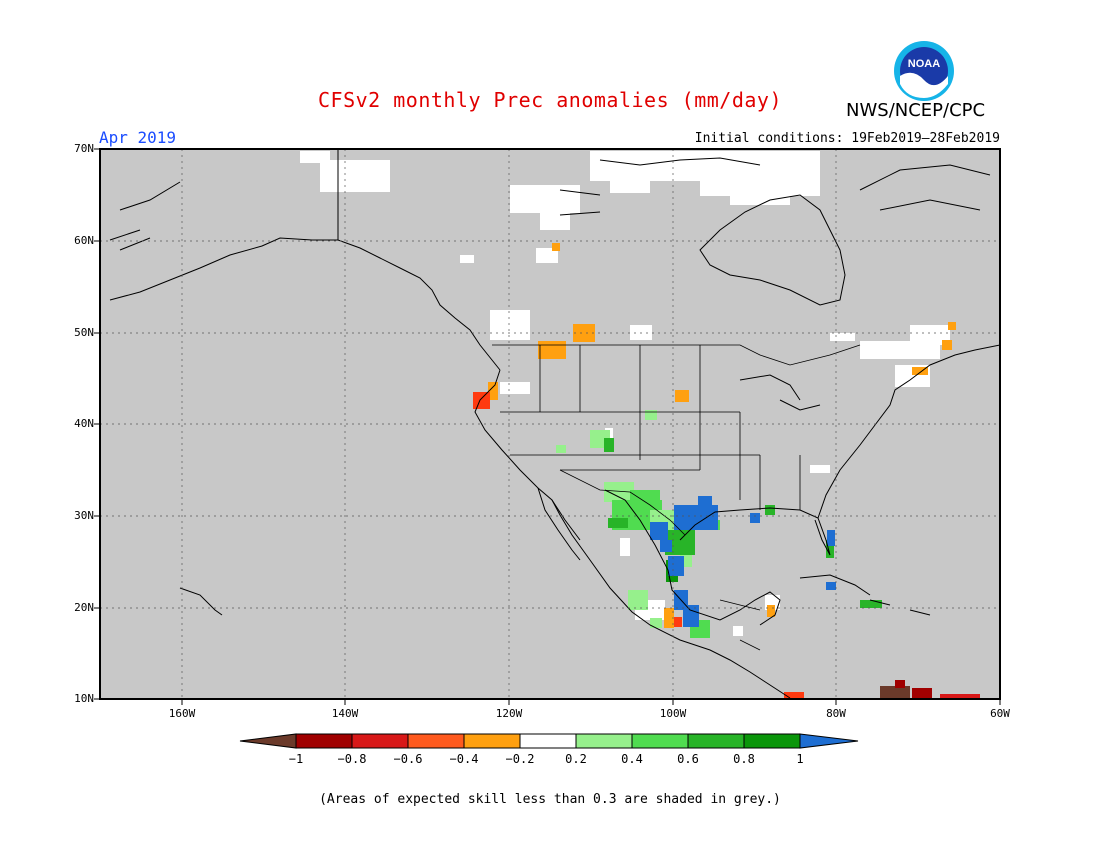  What do you see at coordinates (84, 607) in the screenshot?
I see `lat-label: 20N` at bounding box center [84, 607].